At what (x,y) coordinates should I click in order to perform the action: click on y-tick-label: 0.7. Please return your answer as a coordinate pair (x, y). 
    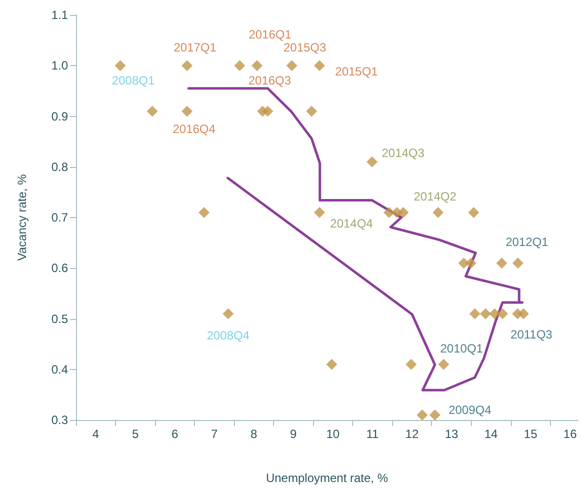
    Looking at the image, I should click on (59, 217).